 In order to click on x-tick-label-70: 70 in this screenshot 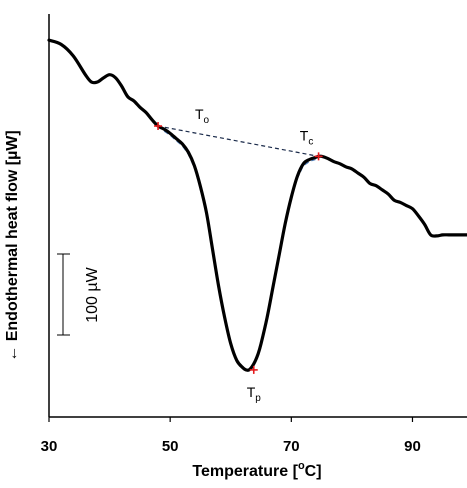, I will do `click(291, 446)`.